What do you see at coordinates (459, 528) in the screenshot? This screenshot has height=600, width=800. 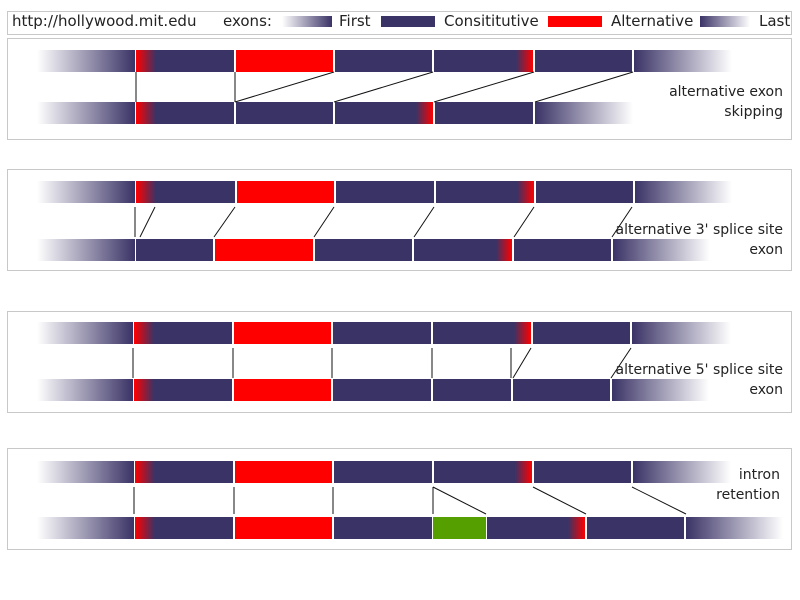 I see `retained-intron` at bounding box center [459, 528].